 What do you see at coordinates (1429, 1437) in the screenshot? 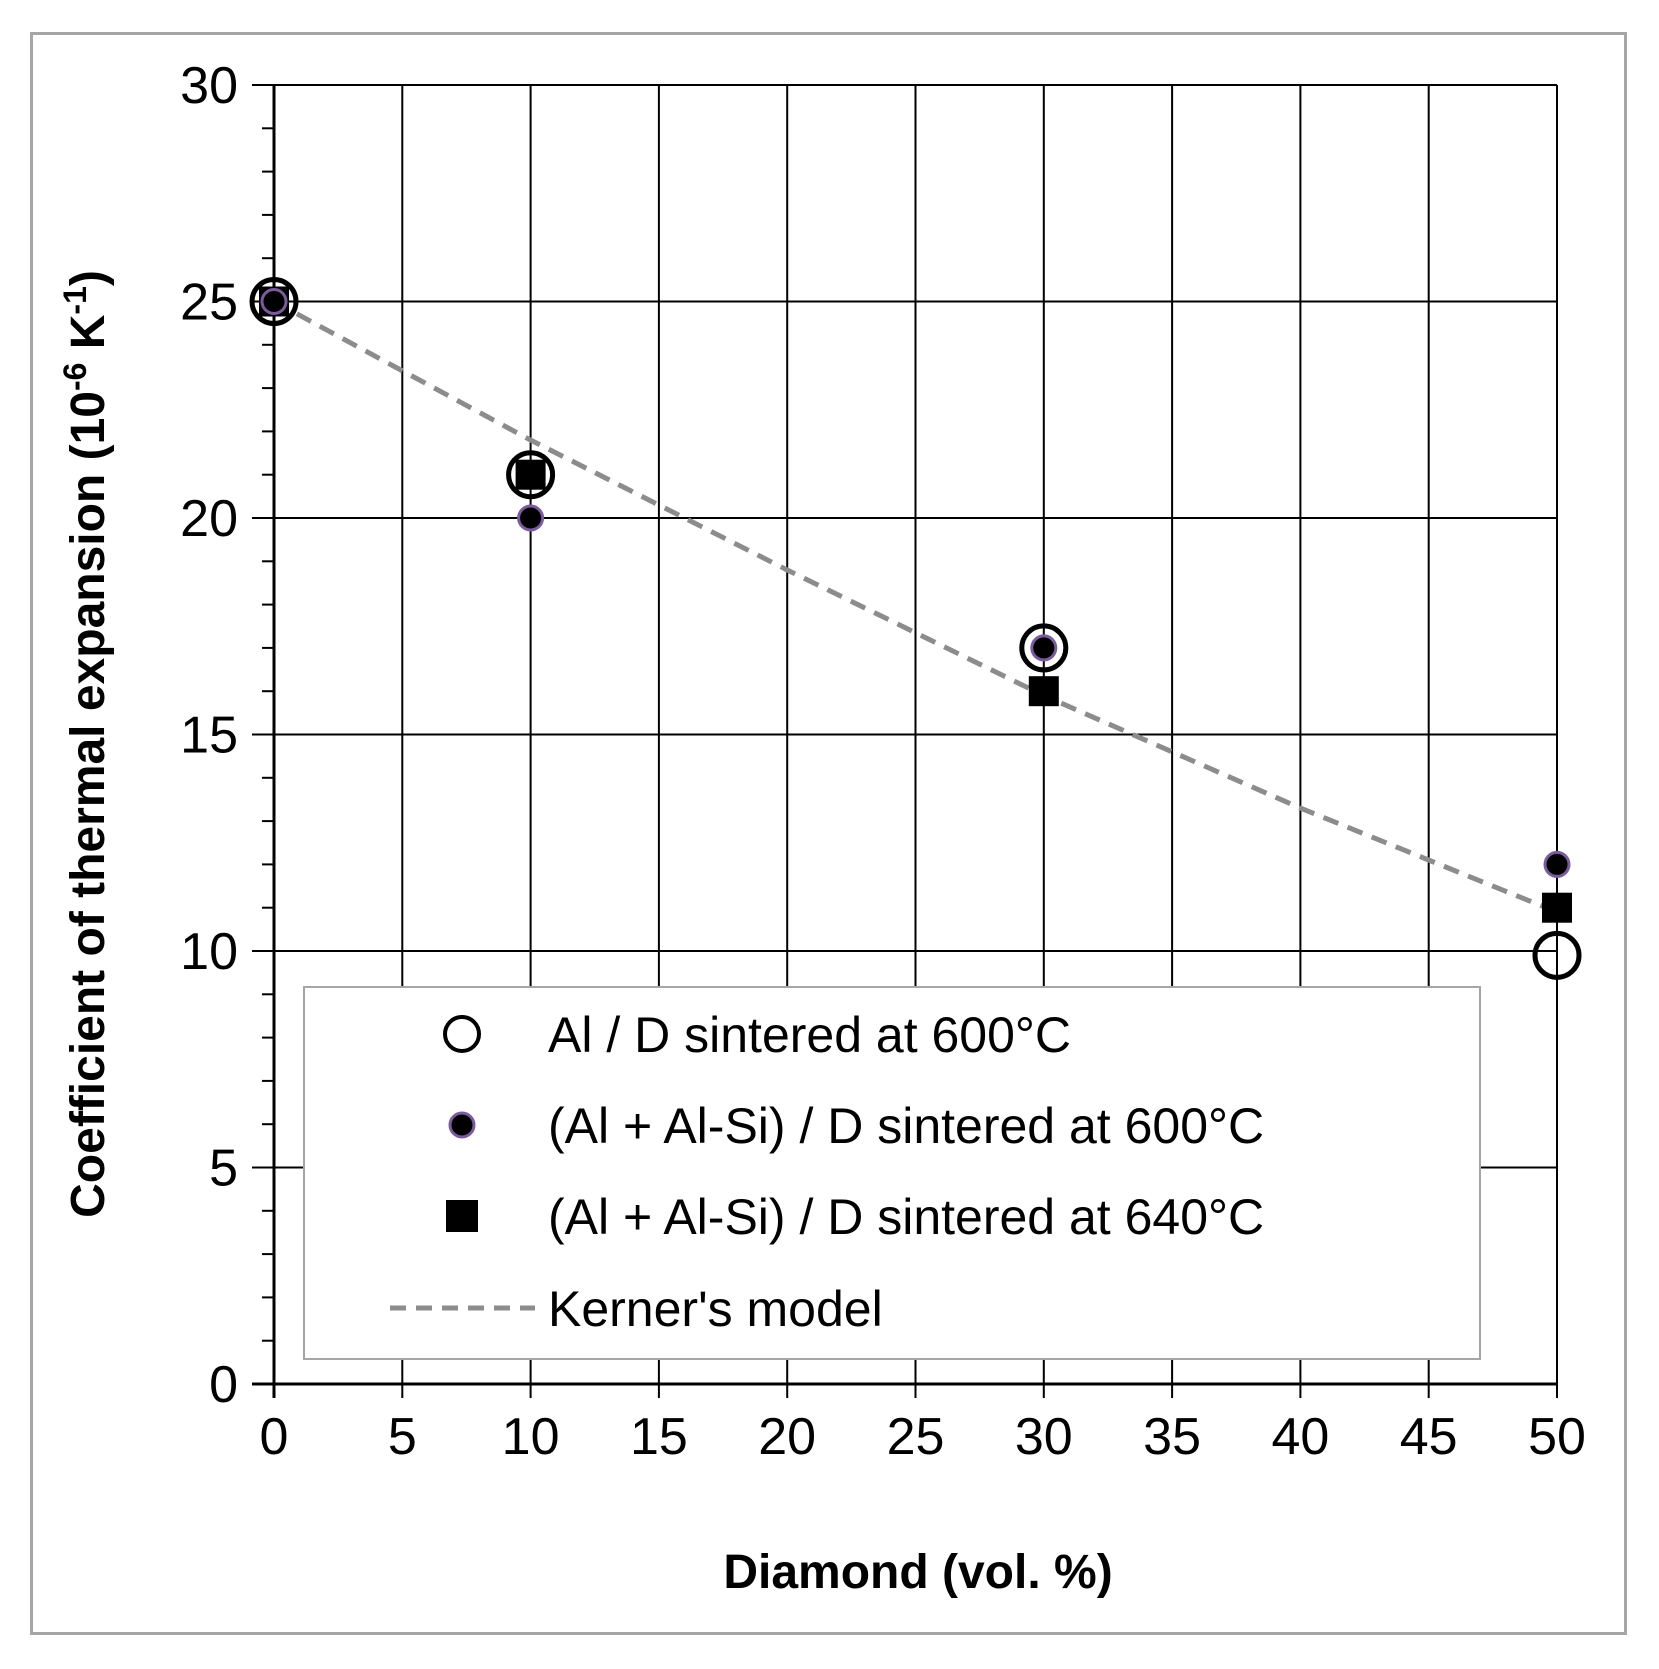
I see `x-tick-label-45: 45` at bounding box center [1429, 1437].